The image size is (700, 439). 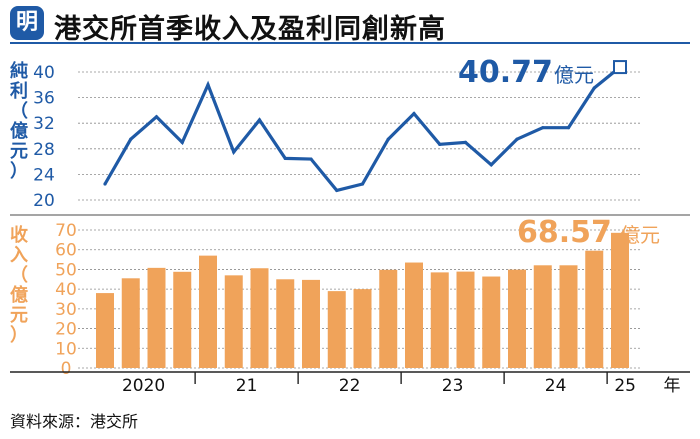 What do you see at coordinates (66, 369) in the screenshot?
I see `revenue-y-tick-label: 0` at bounding box center [66, 369].